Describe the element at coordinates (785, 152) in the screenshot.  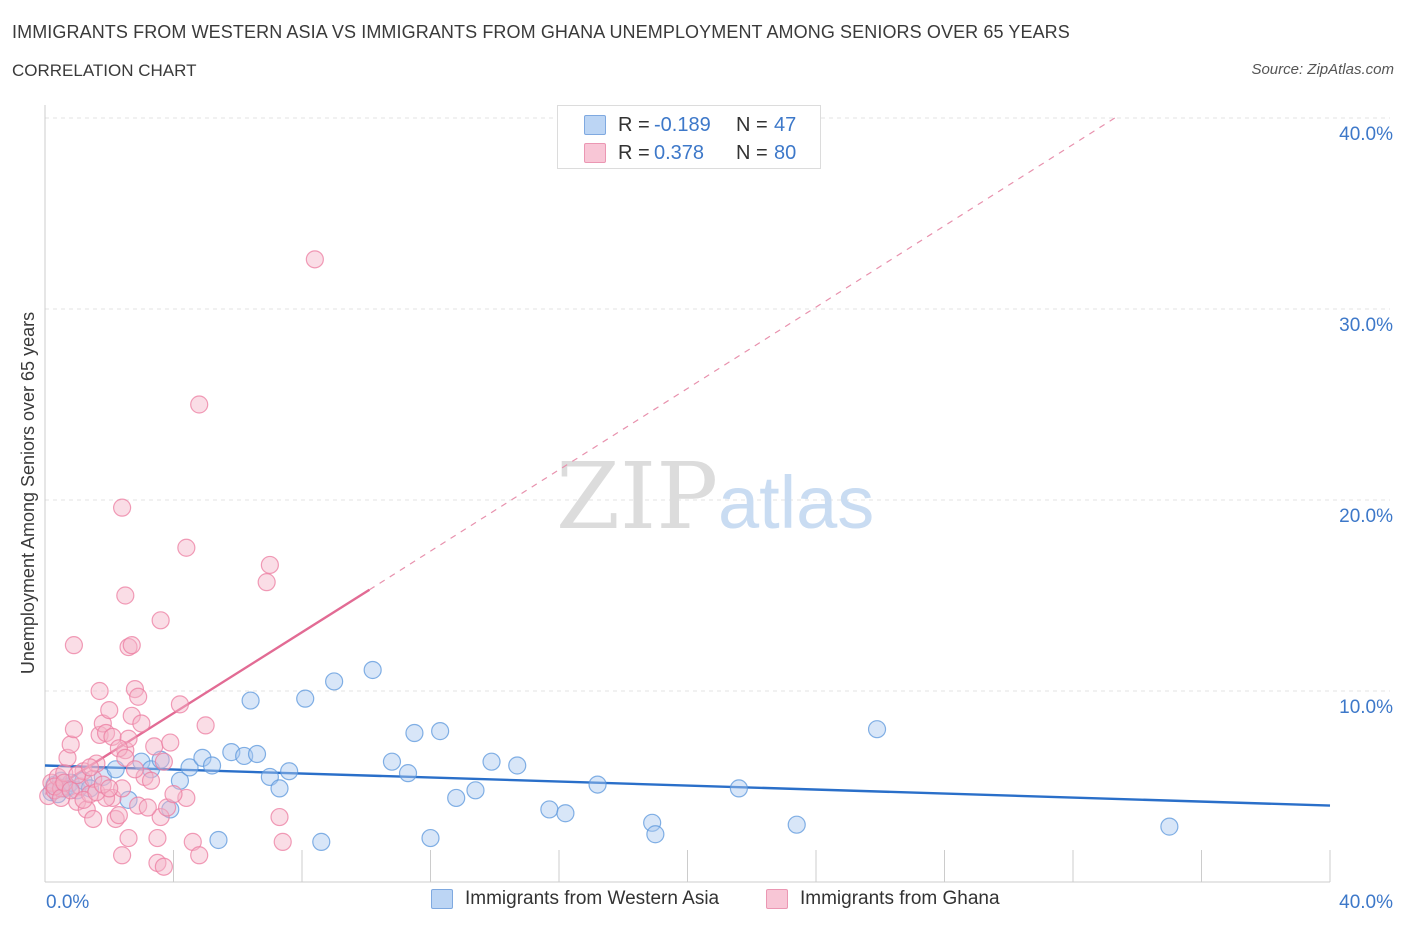
I see `n-value: 80` at that location.